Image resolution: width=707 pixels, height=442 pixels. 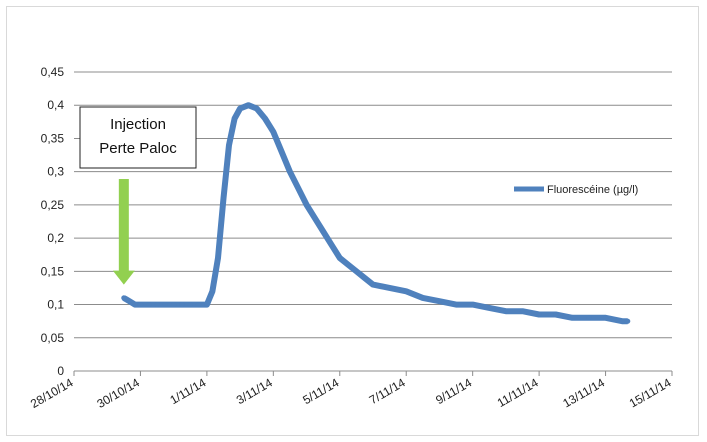 What do you see at coordinates (53, 338) in the screenshot?
I see `y-tick-label: 0,05` at bounding box center [53, 338].